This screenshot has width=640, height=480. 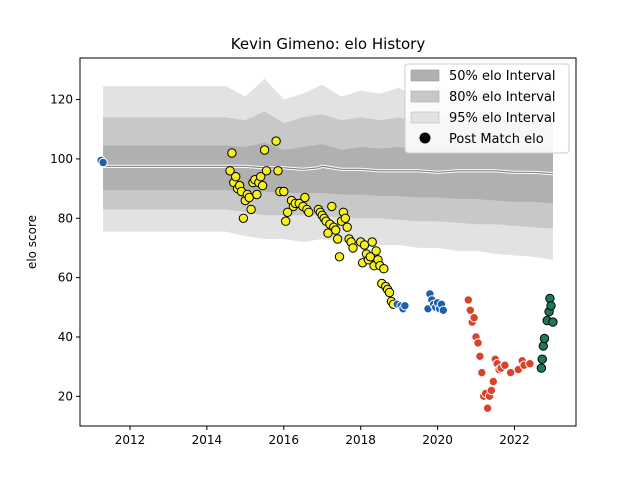 I want to click on x-tick-label: 2016, so click(x=284, y=440).